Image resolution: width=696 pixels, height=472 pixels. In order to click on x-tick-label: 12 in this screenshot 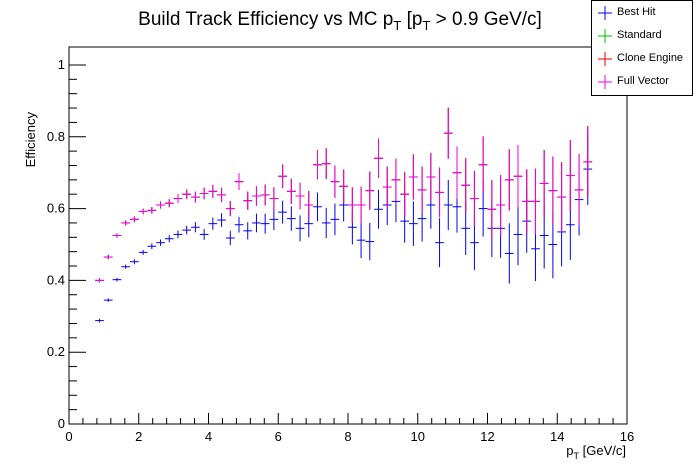, I will do `click(487, 436)`.